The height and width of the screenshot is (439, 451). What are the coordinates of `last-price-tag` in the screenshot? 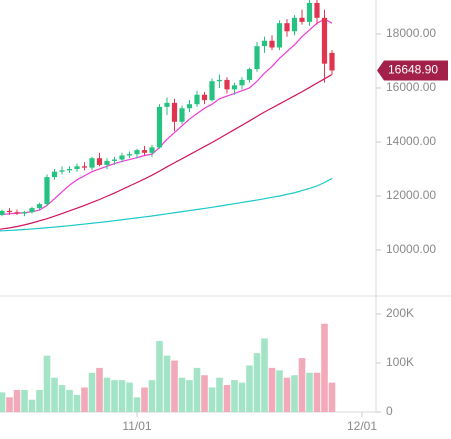 It's located at (412, 70).